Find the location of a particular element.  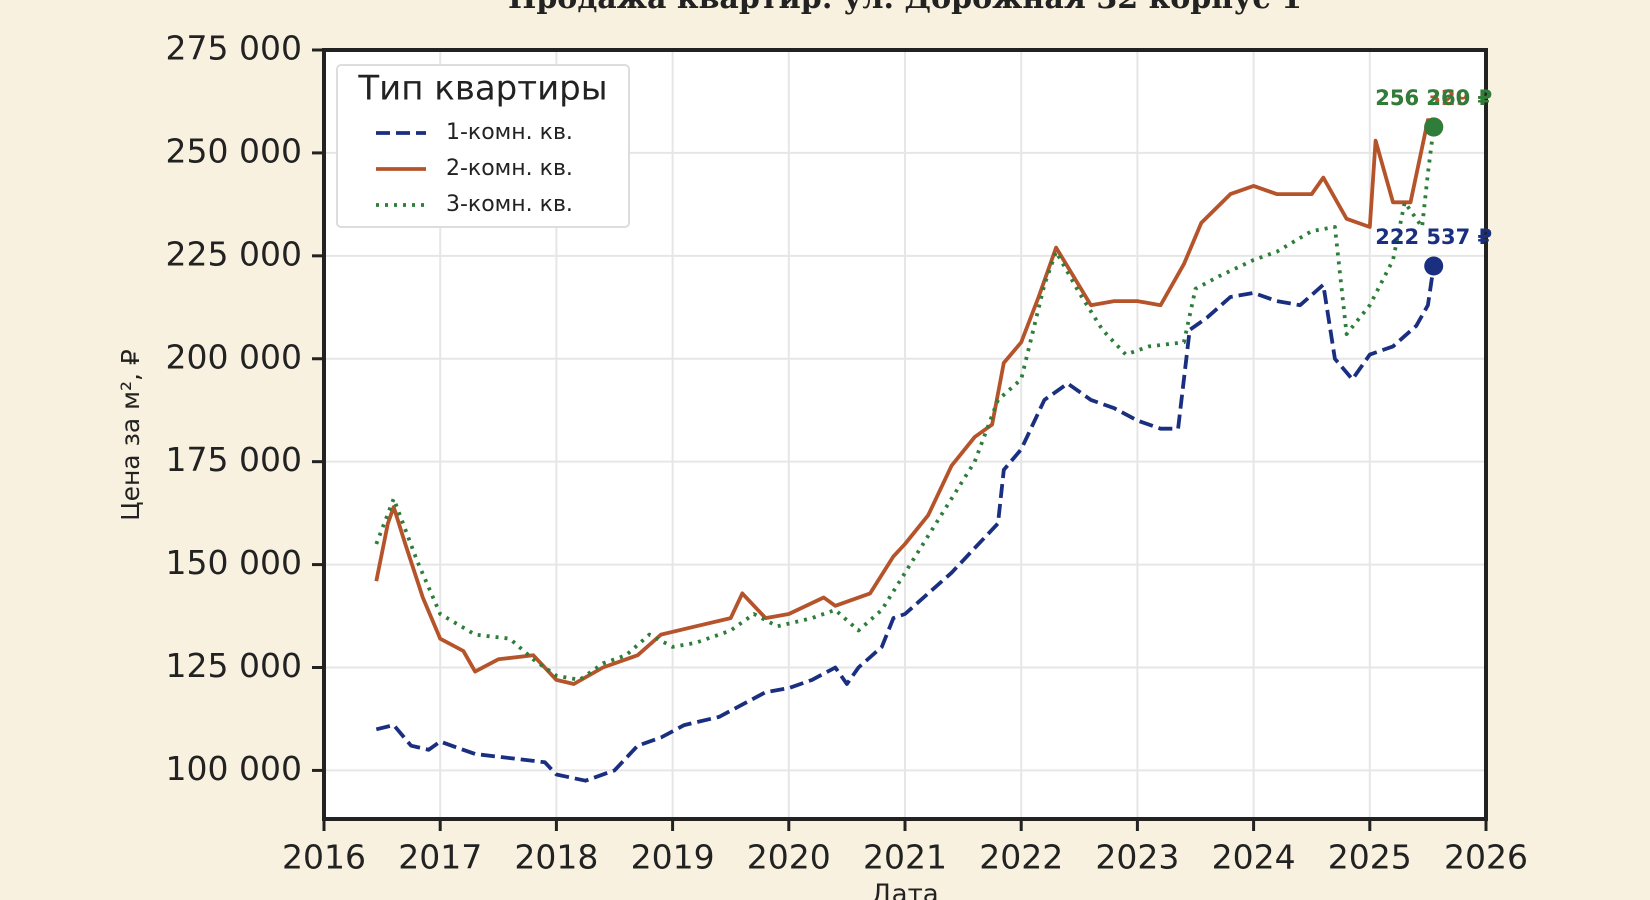

x-tick-label: 2023 is located at coordinates (1137, 857).